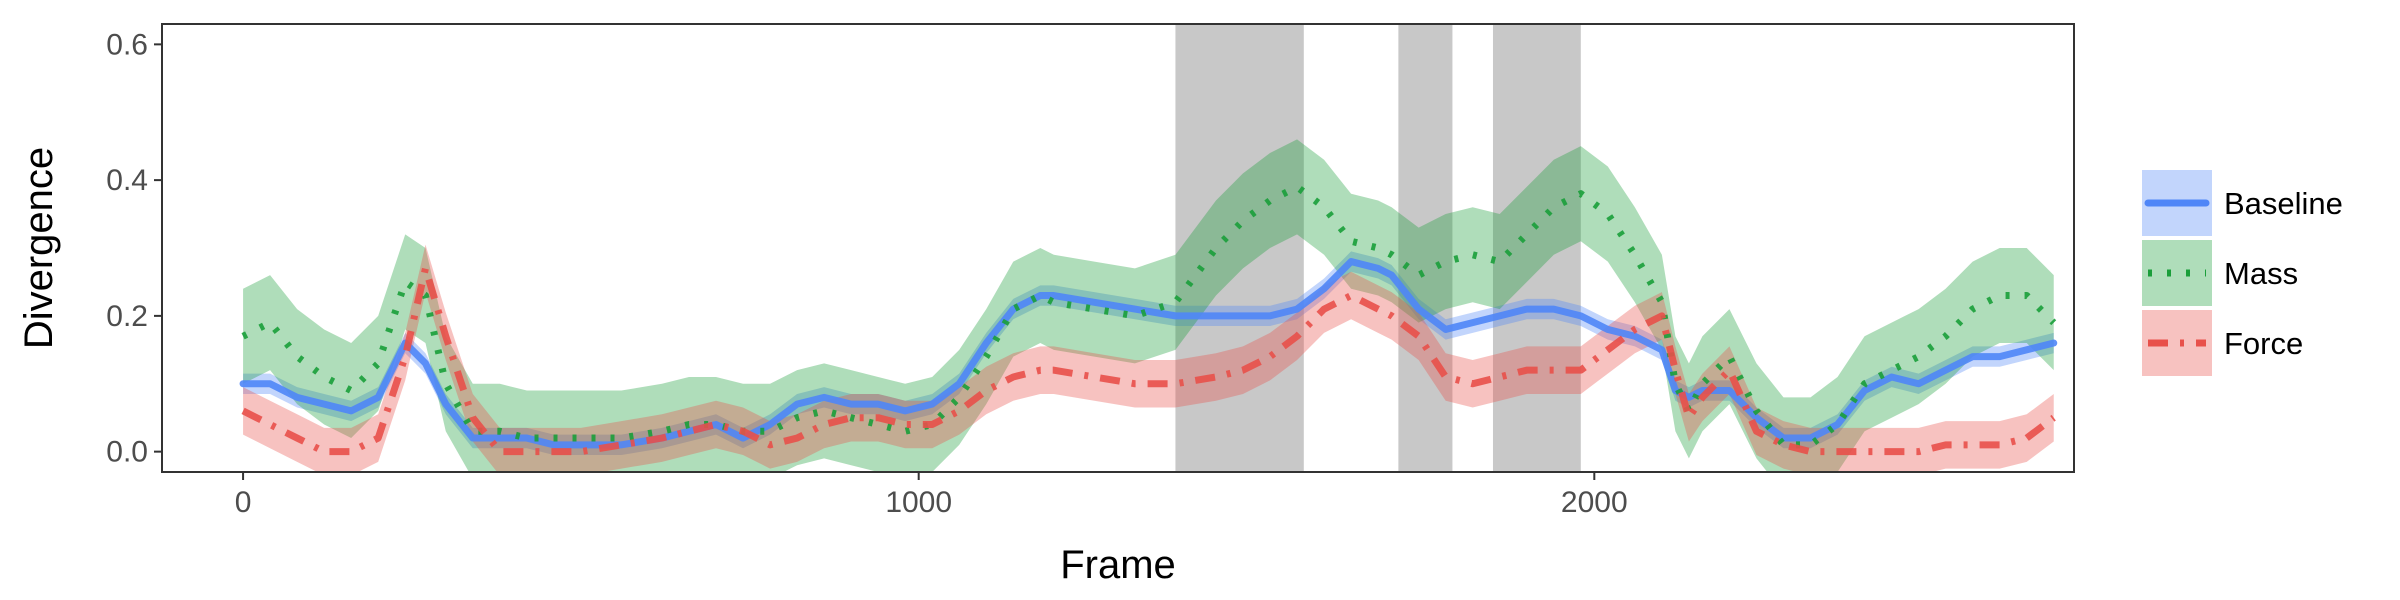 This screenshot has height=600, width=2400. I want to click on y-tick-label: 0.0, so click(127, 452).